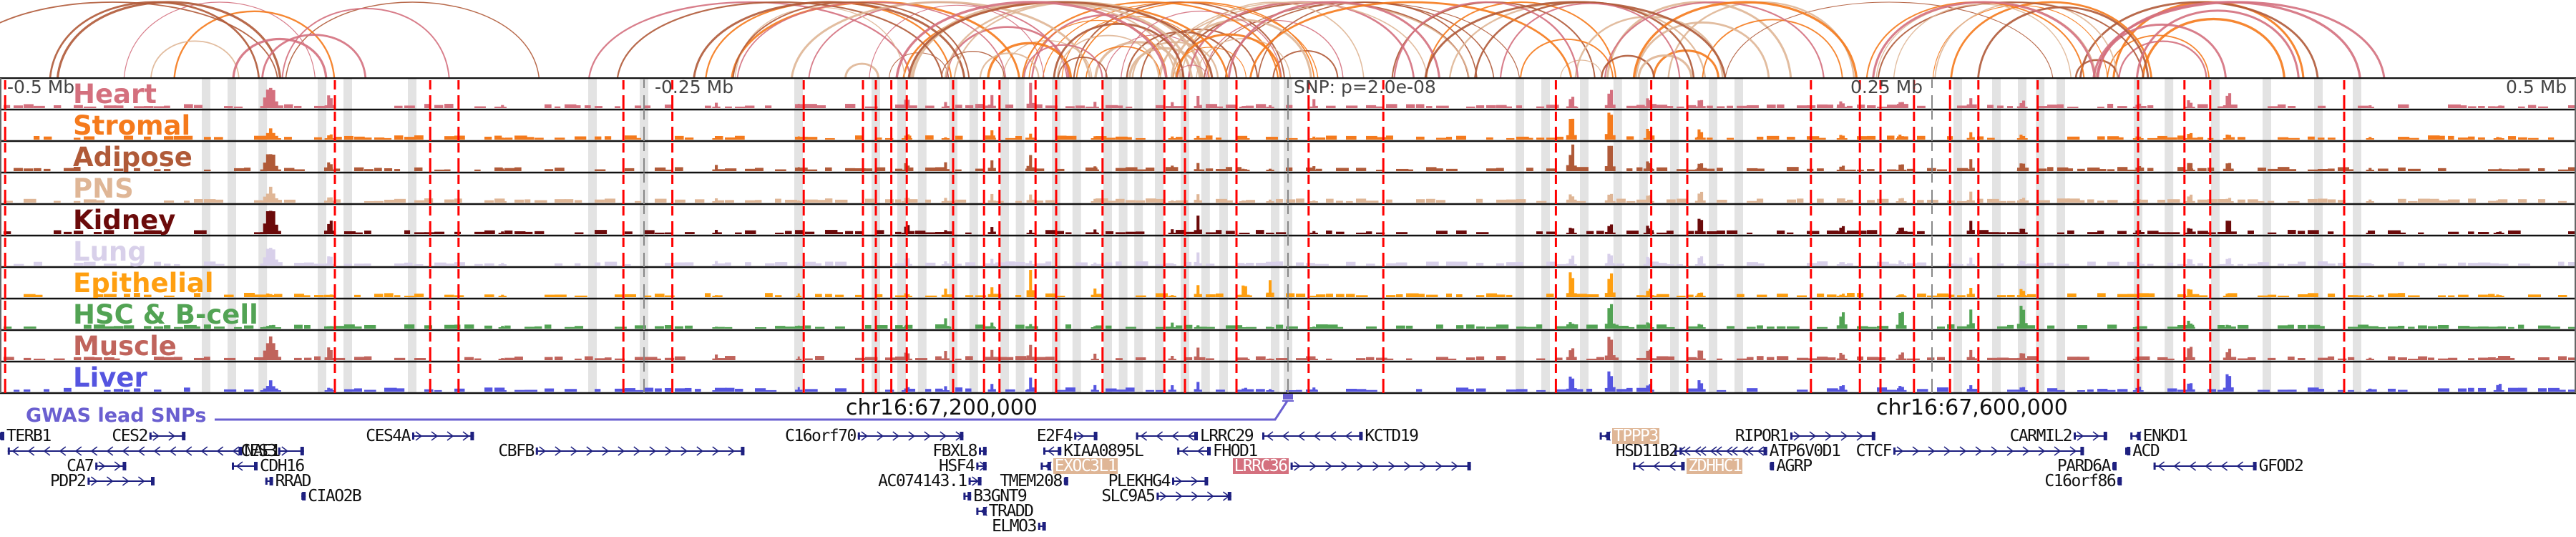 The width and height of the screenshot is (2576, 537). I want to click on gene-label-hsd11b2: HSD11B2, so click(1647, 451).